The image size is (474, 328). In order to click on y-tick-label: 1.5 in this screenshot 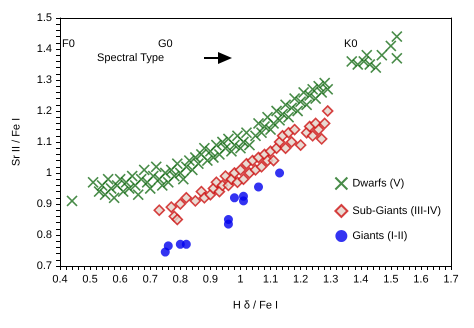, I will do `click(44, 18)`.